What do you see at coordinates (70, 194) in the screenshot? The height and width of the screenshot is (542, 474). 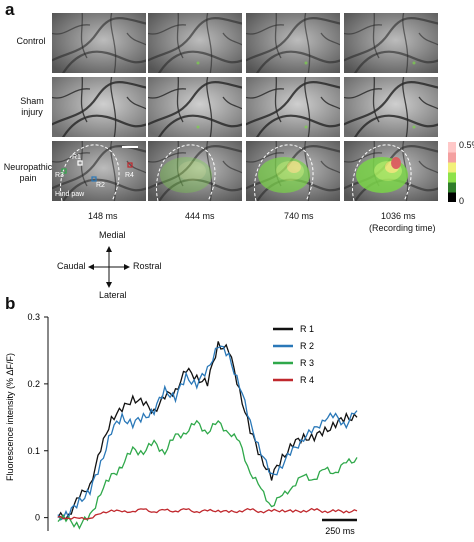 I see `hind-paw-label: Hind paw` at bounding box center [70, 194].